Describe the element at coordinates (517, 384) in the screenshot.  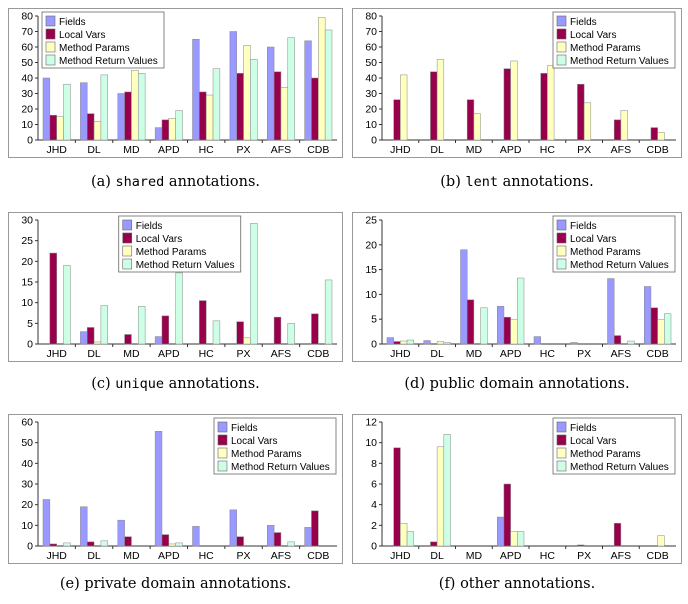
I see `caption-d: (d) public domain annotations.` at that location.